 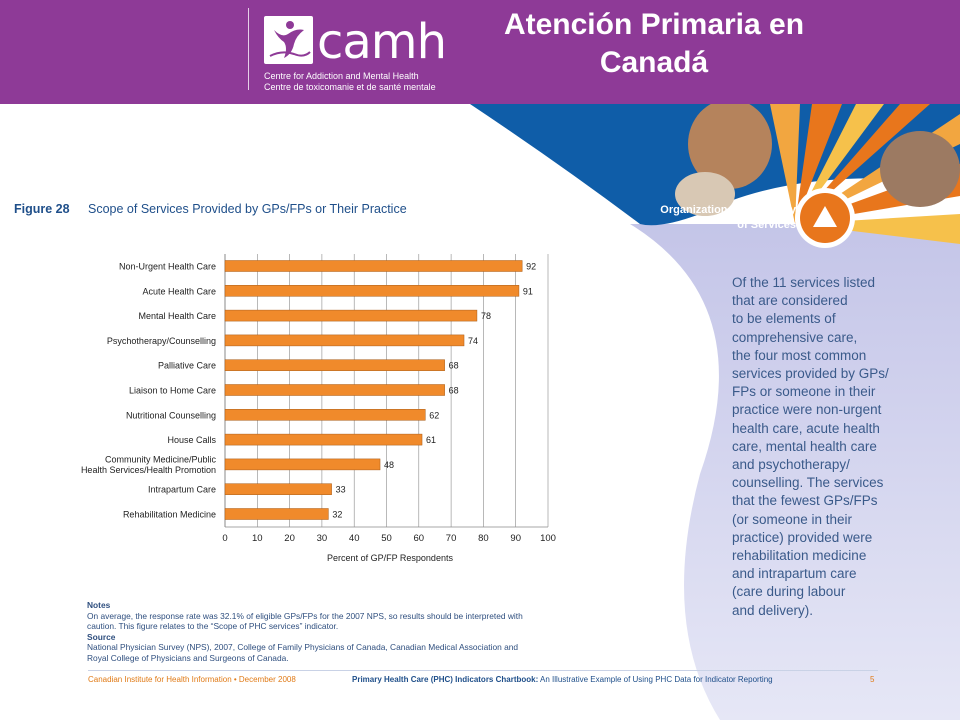 What do you see at coordinates (483, 538) in the screenshot?
I see `x-tick-label: 80` at bounding box center [483, 538].